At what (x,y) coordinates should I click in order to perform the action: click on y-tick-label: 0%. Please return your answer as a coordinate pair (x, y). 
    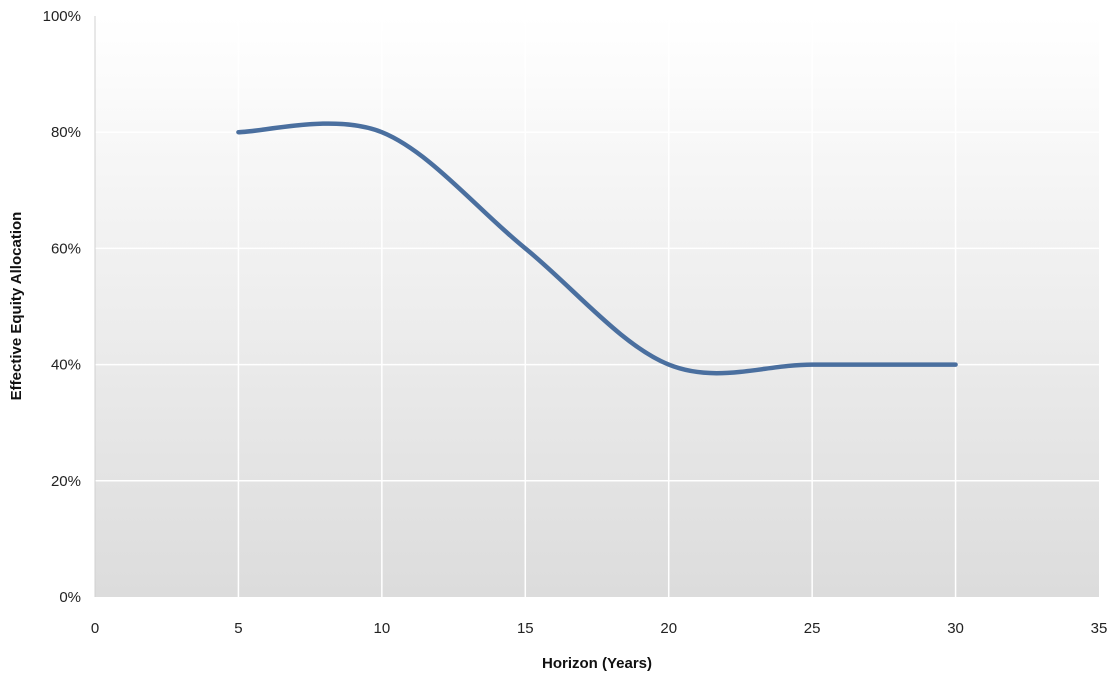
    Looking at the image, I should click on (70, 597).